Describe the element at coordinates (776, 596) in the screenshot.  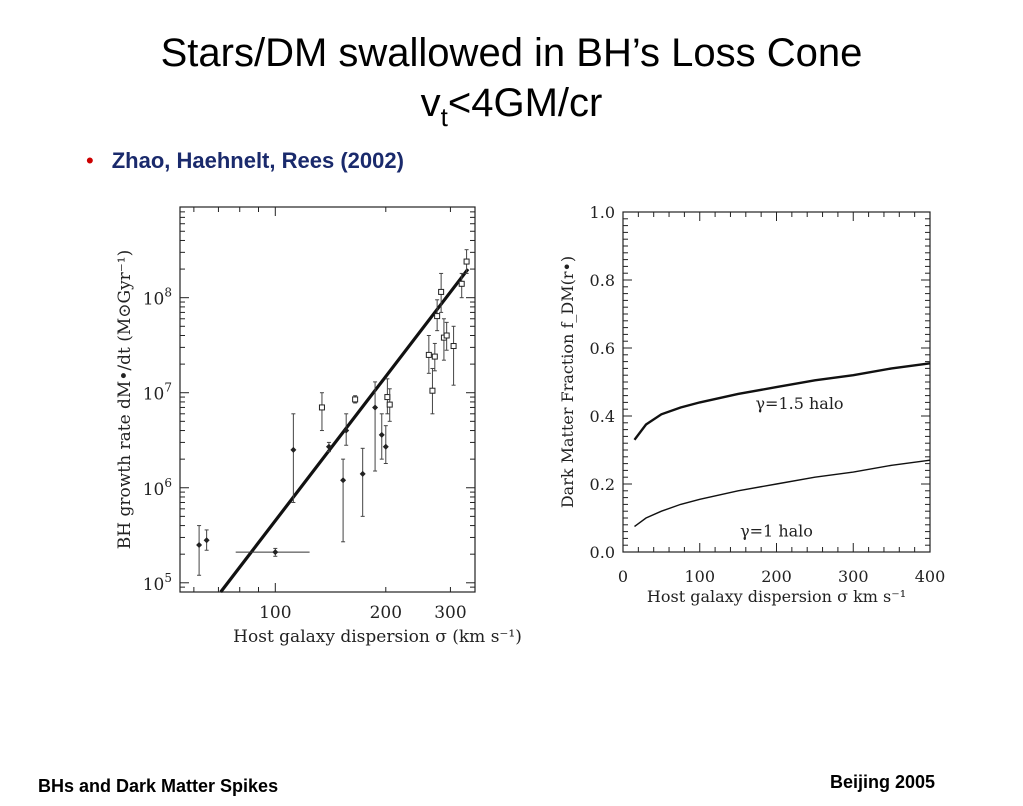
I see `x-axis-label: Host galaxy dispersion σ km s⁻¹` at that location.